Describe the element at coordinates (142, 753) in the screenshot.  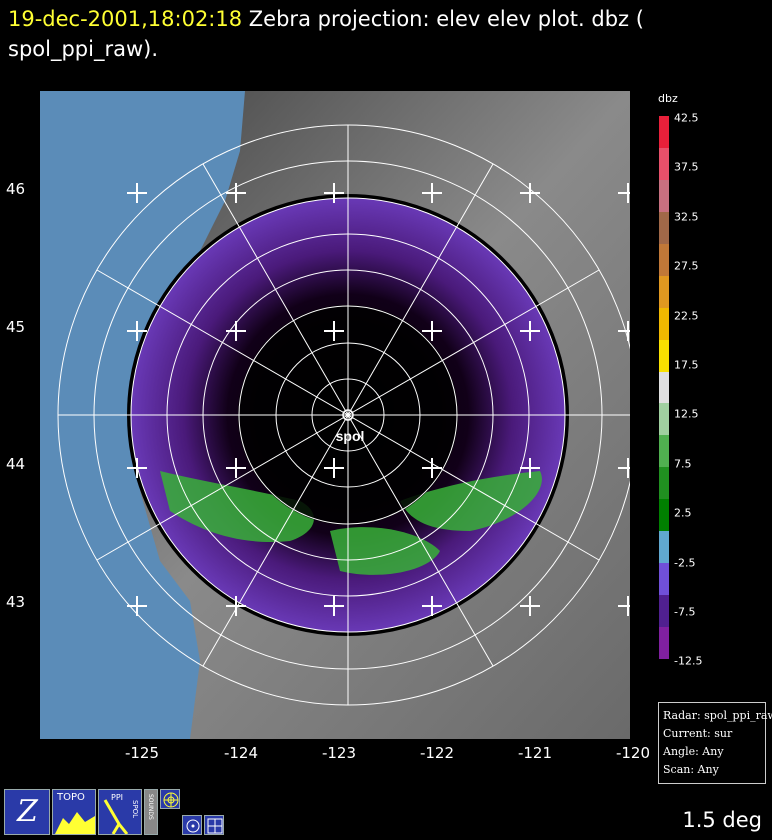
I see `lon-label: -125` at that location.